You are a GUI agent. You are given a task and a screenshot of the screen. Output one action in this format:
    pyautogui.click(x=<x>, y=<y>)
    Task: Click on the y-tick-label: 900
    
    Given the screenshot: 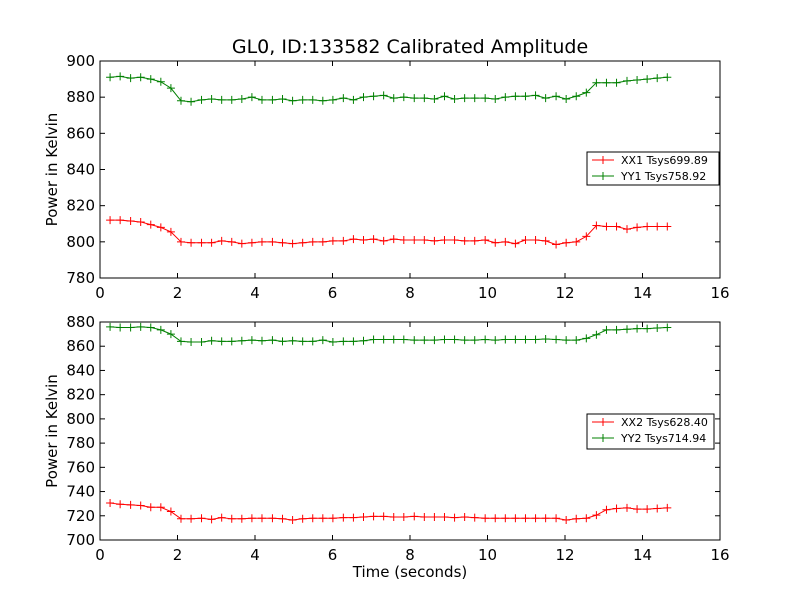 What is the action you would take?
    pyautogui.click(x=80, y=61)
    